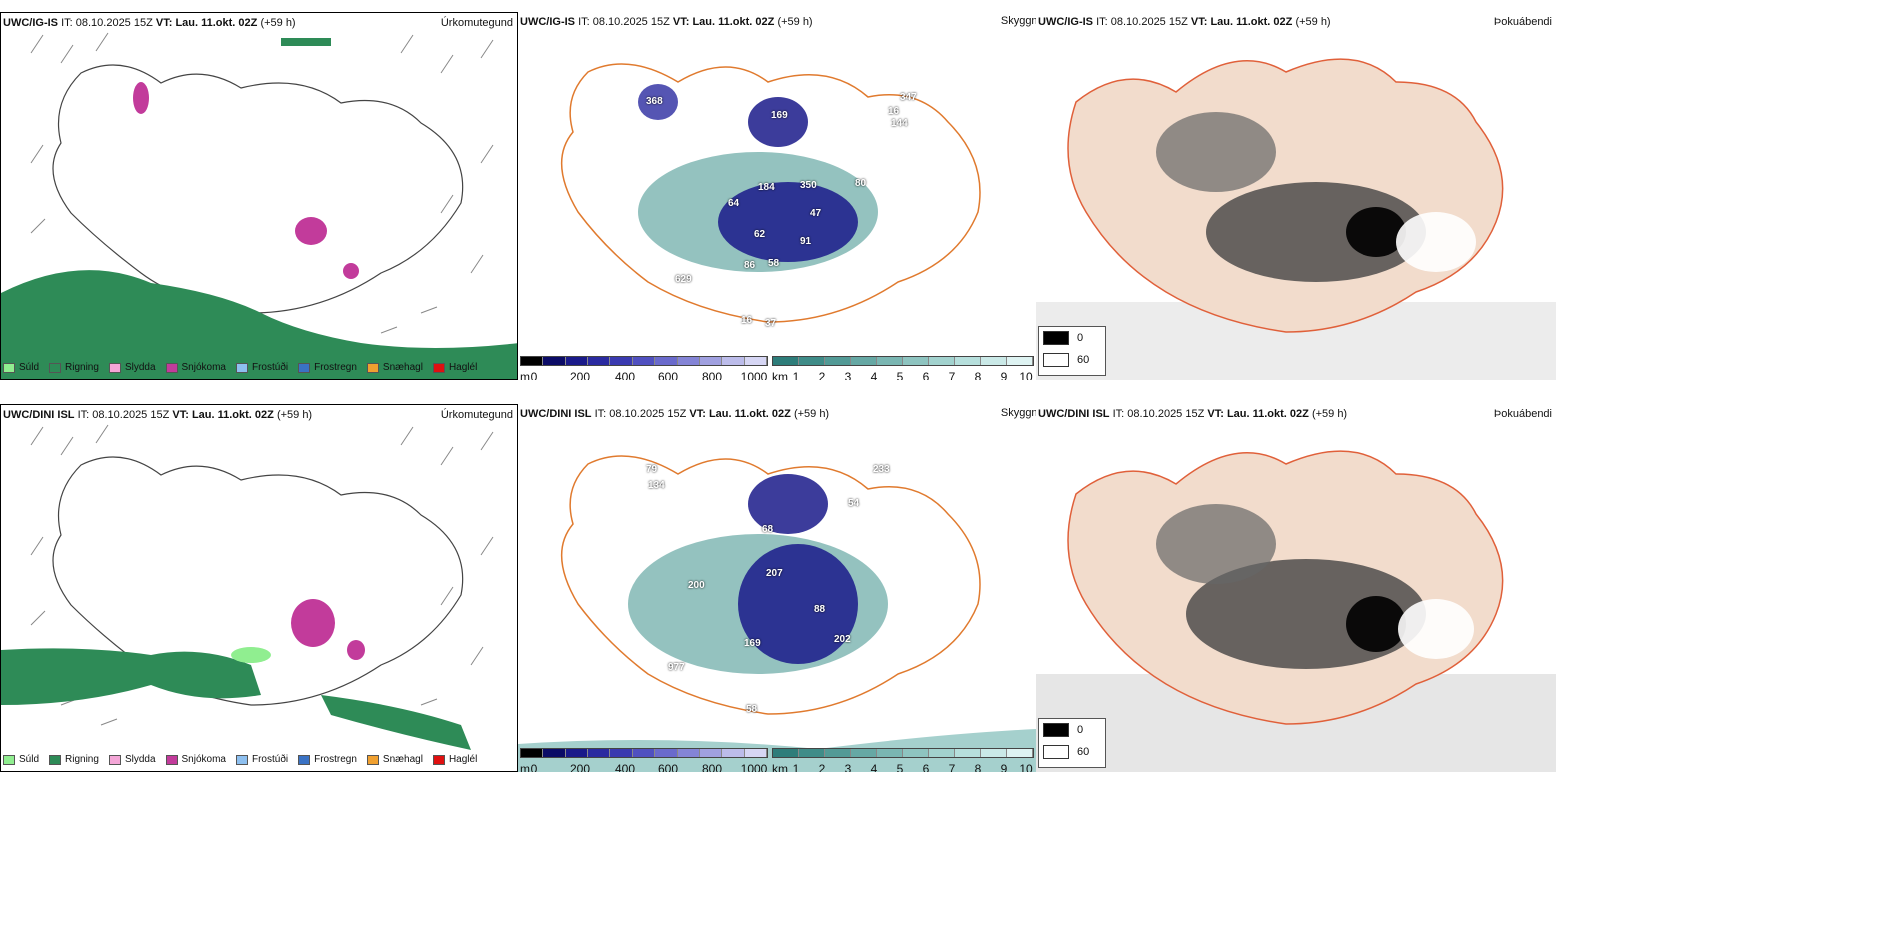 This screenshot has width=1900, height=950. I want to click on visibility-map-top, so click(771, 193).